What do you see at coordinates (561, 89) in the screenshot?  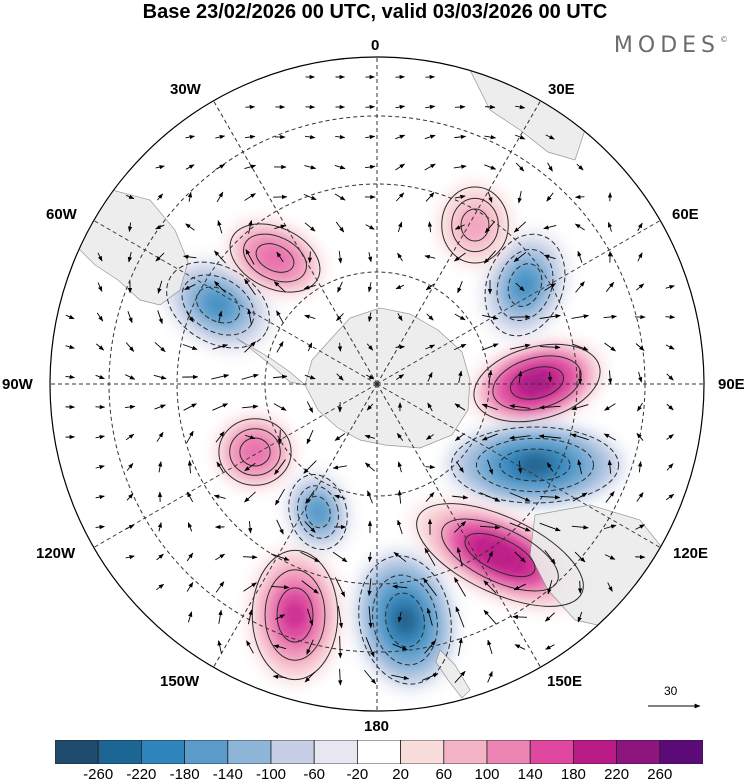 I see `lon-label-30e: 30E` at bounding box center [561, 89].